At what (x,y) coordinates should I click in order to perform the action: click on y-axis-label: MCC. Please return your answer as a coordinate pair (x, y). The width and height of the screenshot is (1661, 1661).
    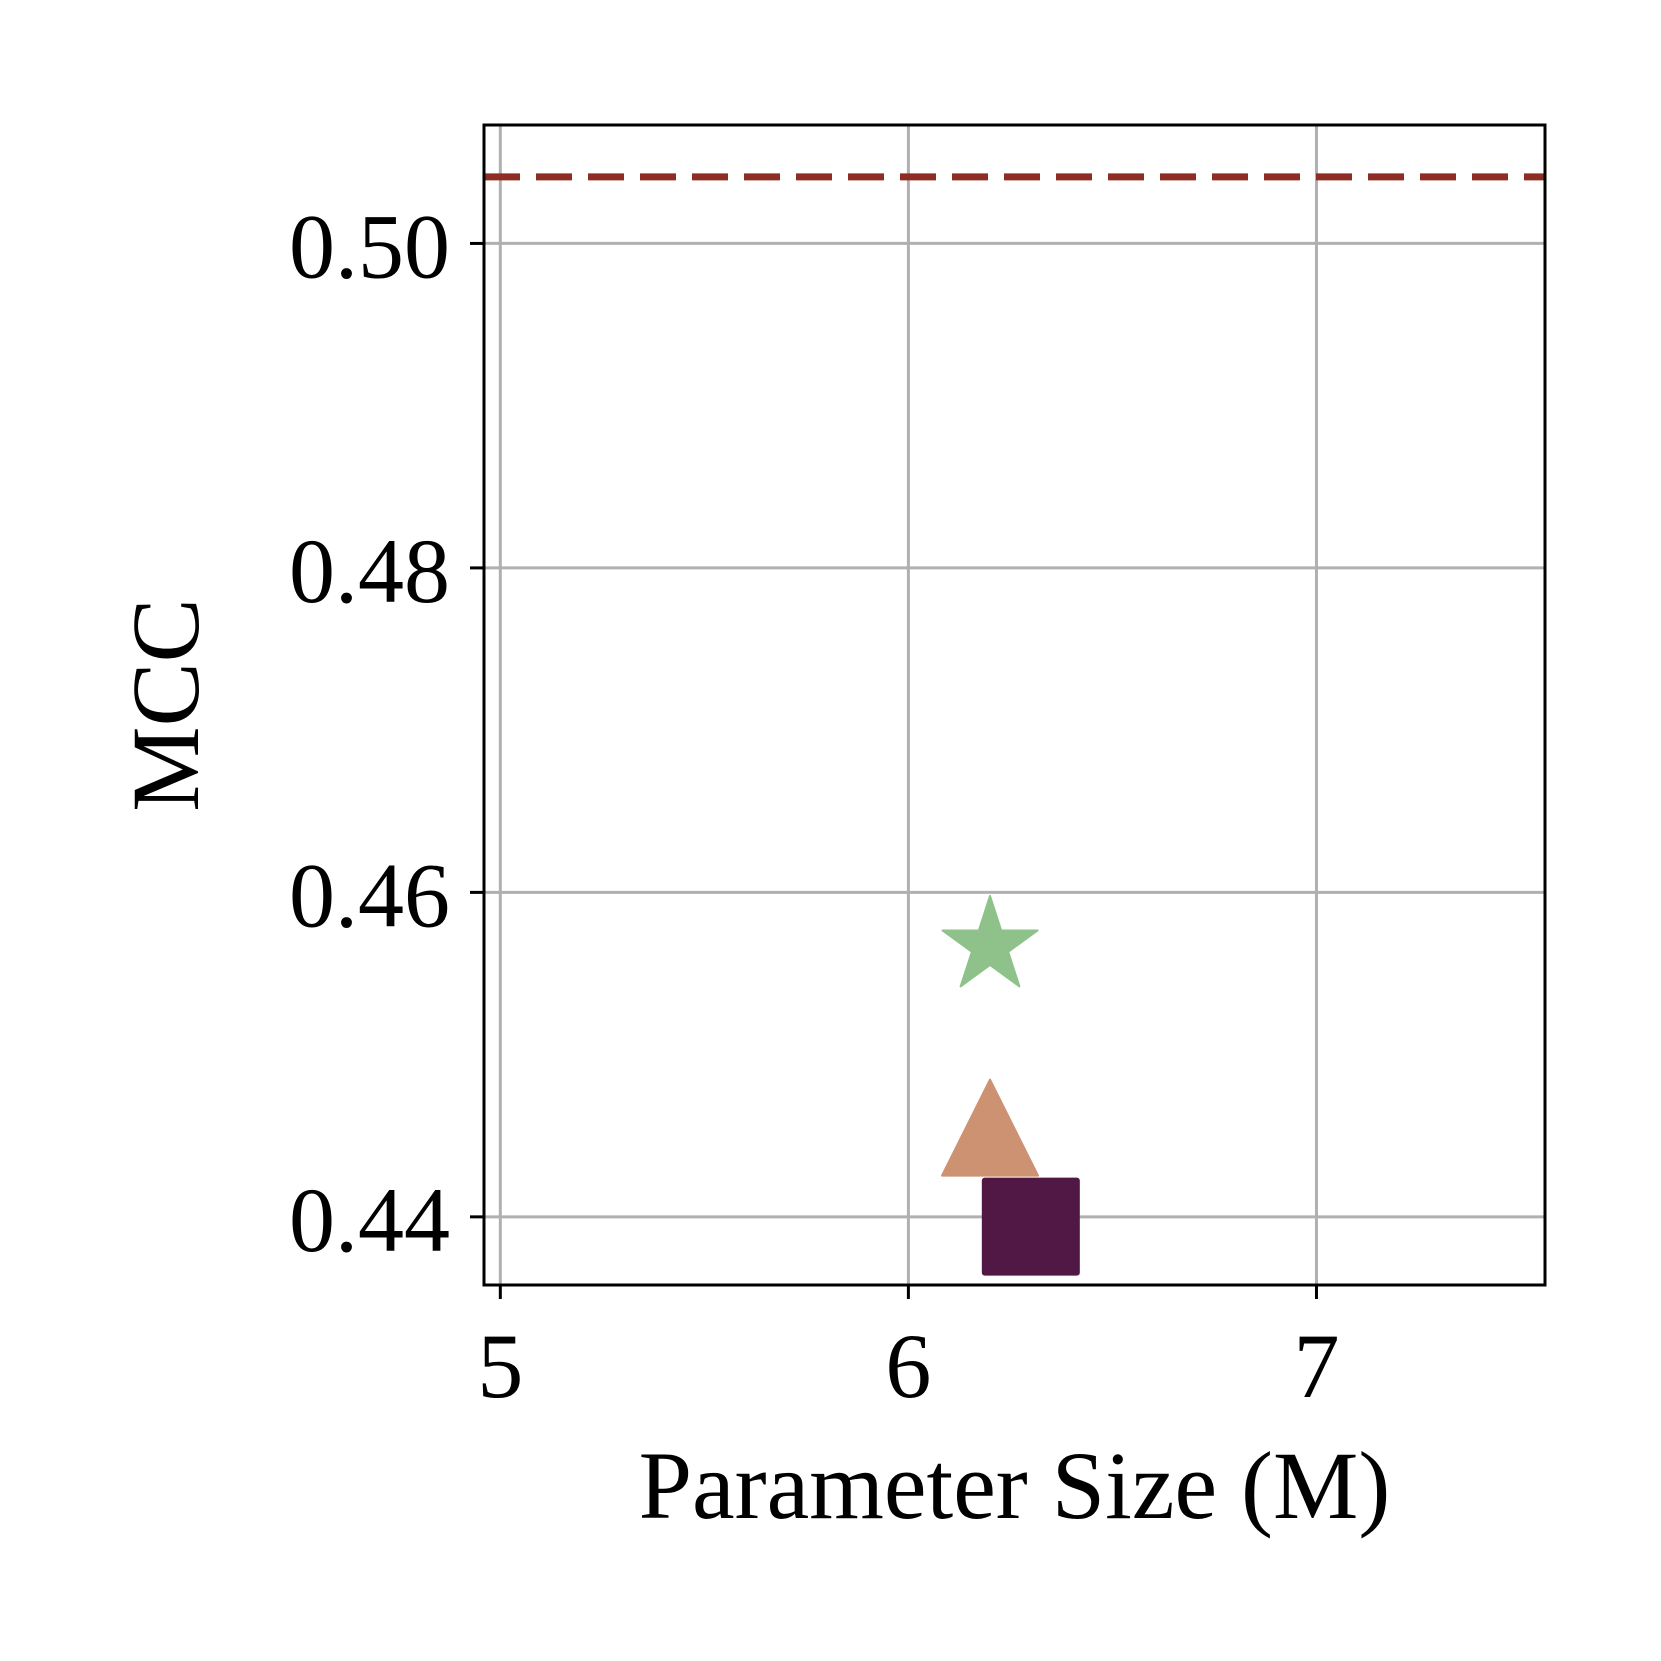
    Looking at the image, I should click on (165, 704).